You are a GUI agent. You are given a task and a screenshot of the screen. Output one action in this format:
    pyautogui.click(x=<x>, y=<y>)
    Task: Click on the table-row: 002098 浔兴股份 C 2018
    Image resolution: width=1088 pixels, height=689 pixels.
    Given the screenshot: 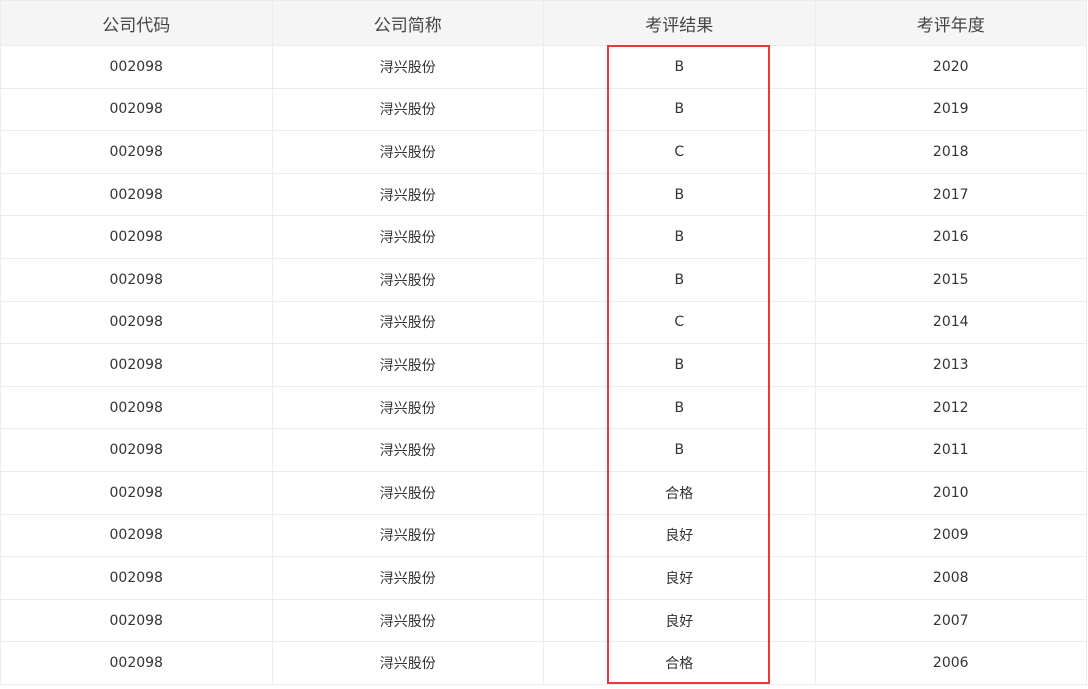 What is the action you would take?
    pyautogui.click(x=543, y=152)
    